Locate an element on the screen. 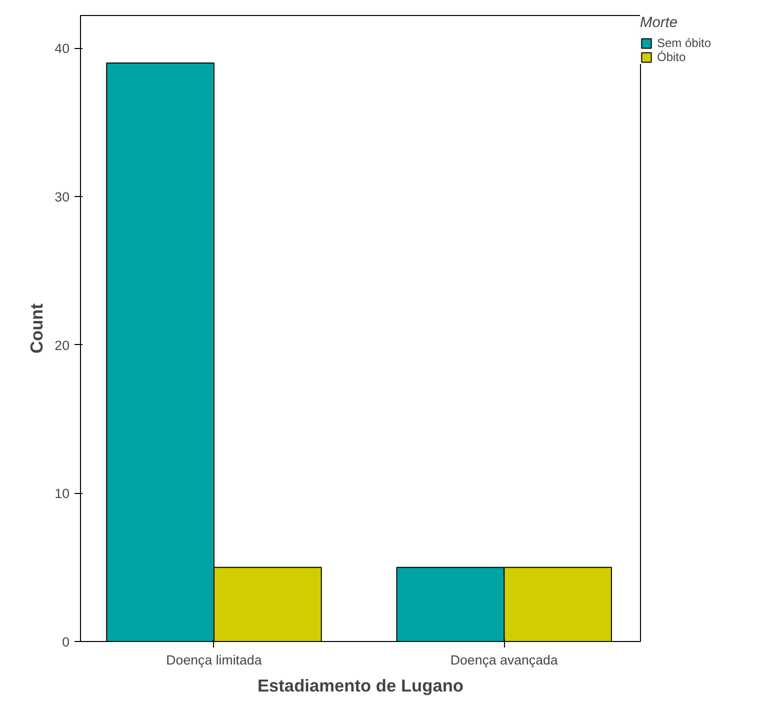 This screenshot has width=782, height=724. y-tick-label: 30 is located at coordinates (62, 196).